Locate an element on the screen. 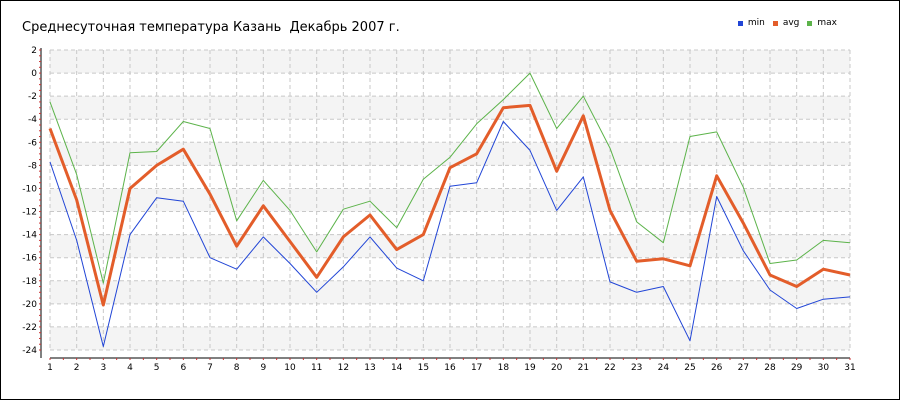 The height and width of the screenshot is (400, 900). y-tick-label: -22 is located at coordinates (29, 328).